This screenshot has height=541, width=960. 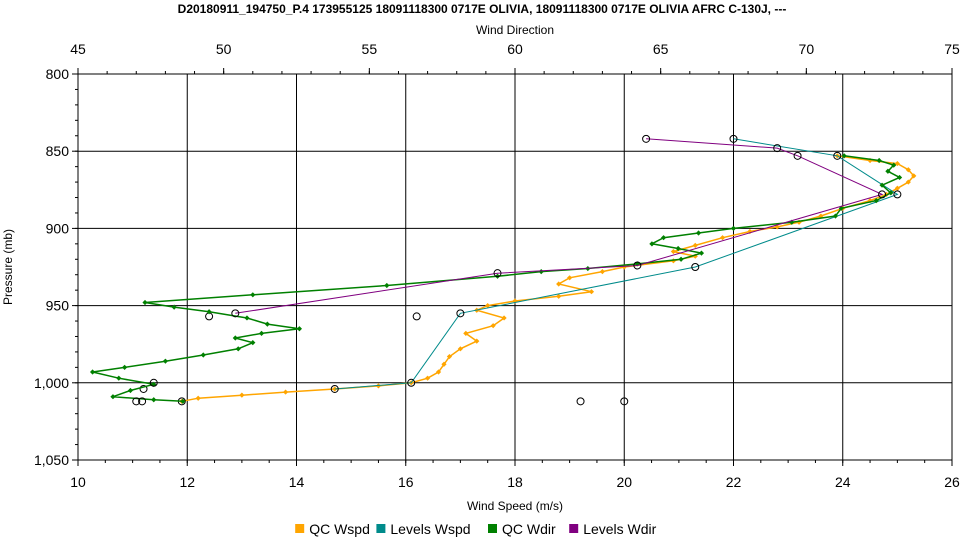 I want to click on y-tick-label: 900, so click(x=58, y=228).